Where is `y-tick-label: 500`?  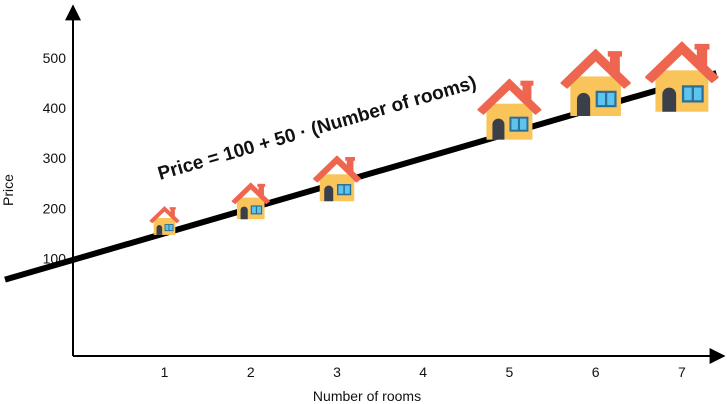 y-tick-label: 500 is located at coordinates (55, 58).